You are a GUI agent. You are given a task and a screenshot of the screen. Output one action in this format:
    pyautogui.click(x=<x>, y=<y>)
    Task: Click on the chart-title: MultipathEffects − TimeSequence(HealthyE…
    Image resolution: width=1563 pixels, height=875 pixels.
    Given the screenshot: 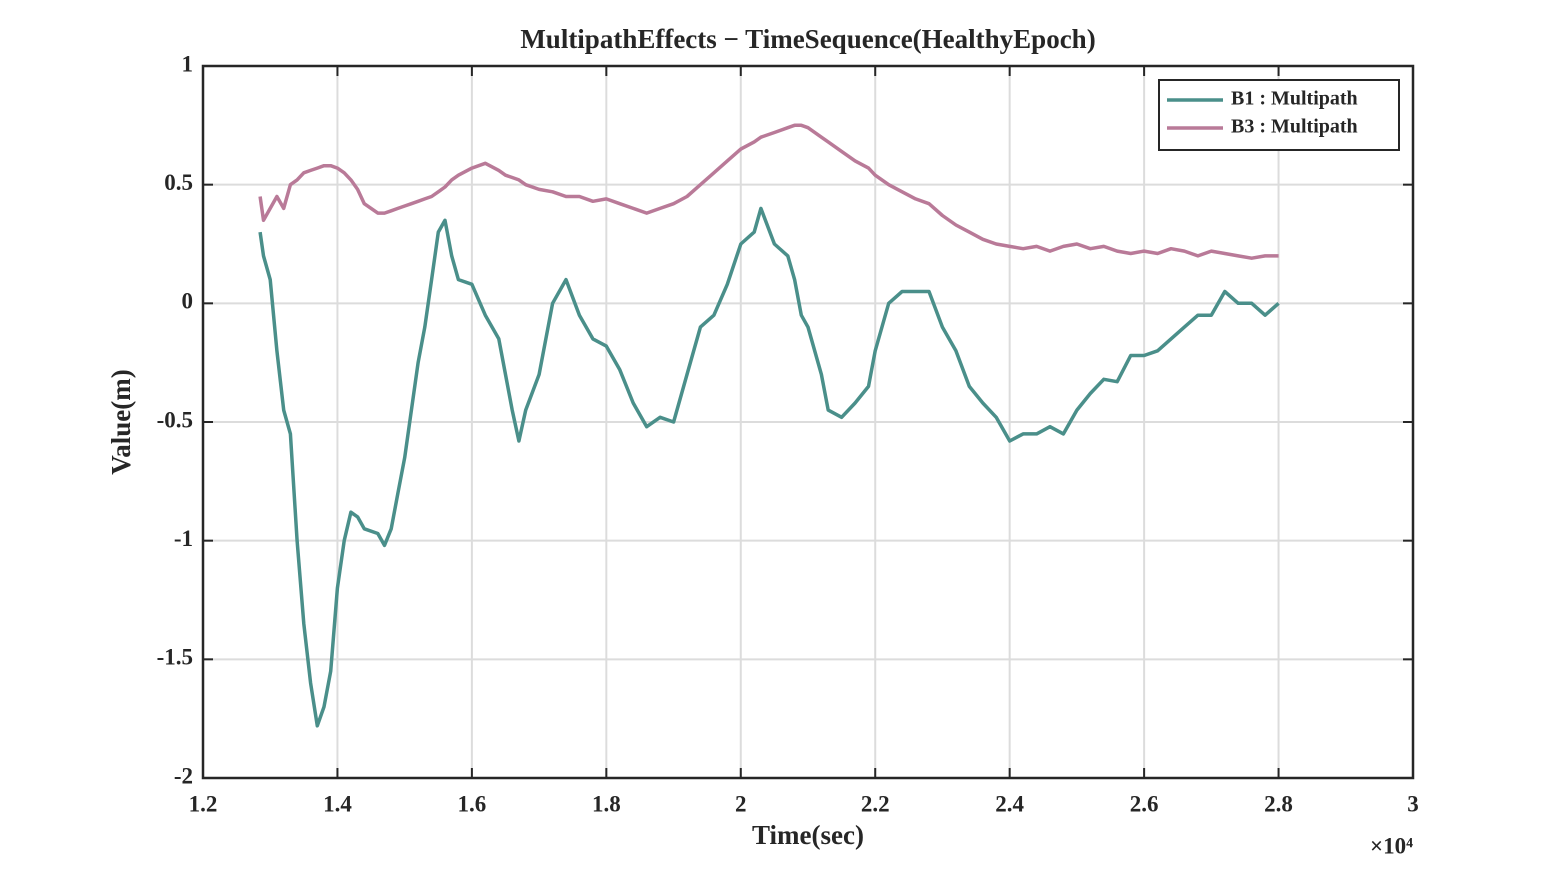 What is the action you would take?
    pyautogui.click(x=807, y=39)
    